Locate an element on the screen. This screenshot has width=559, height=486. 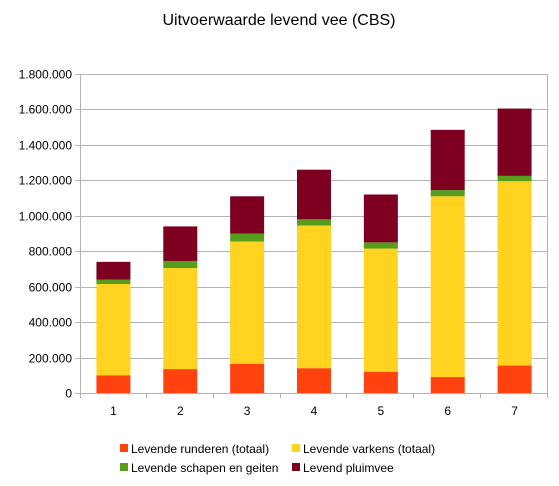
y-tick-label: 0 is located at coordinates (68, 394).